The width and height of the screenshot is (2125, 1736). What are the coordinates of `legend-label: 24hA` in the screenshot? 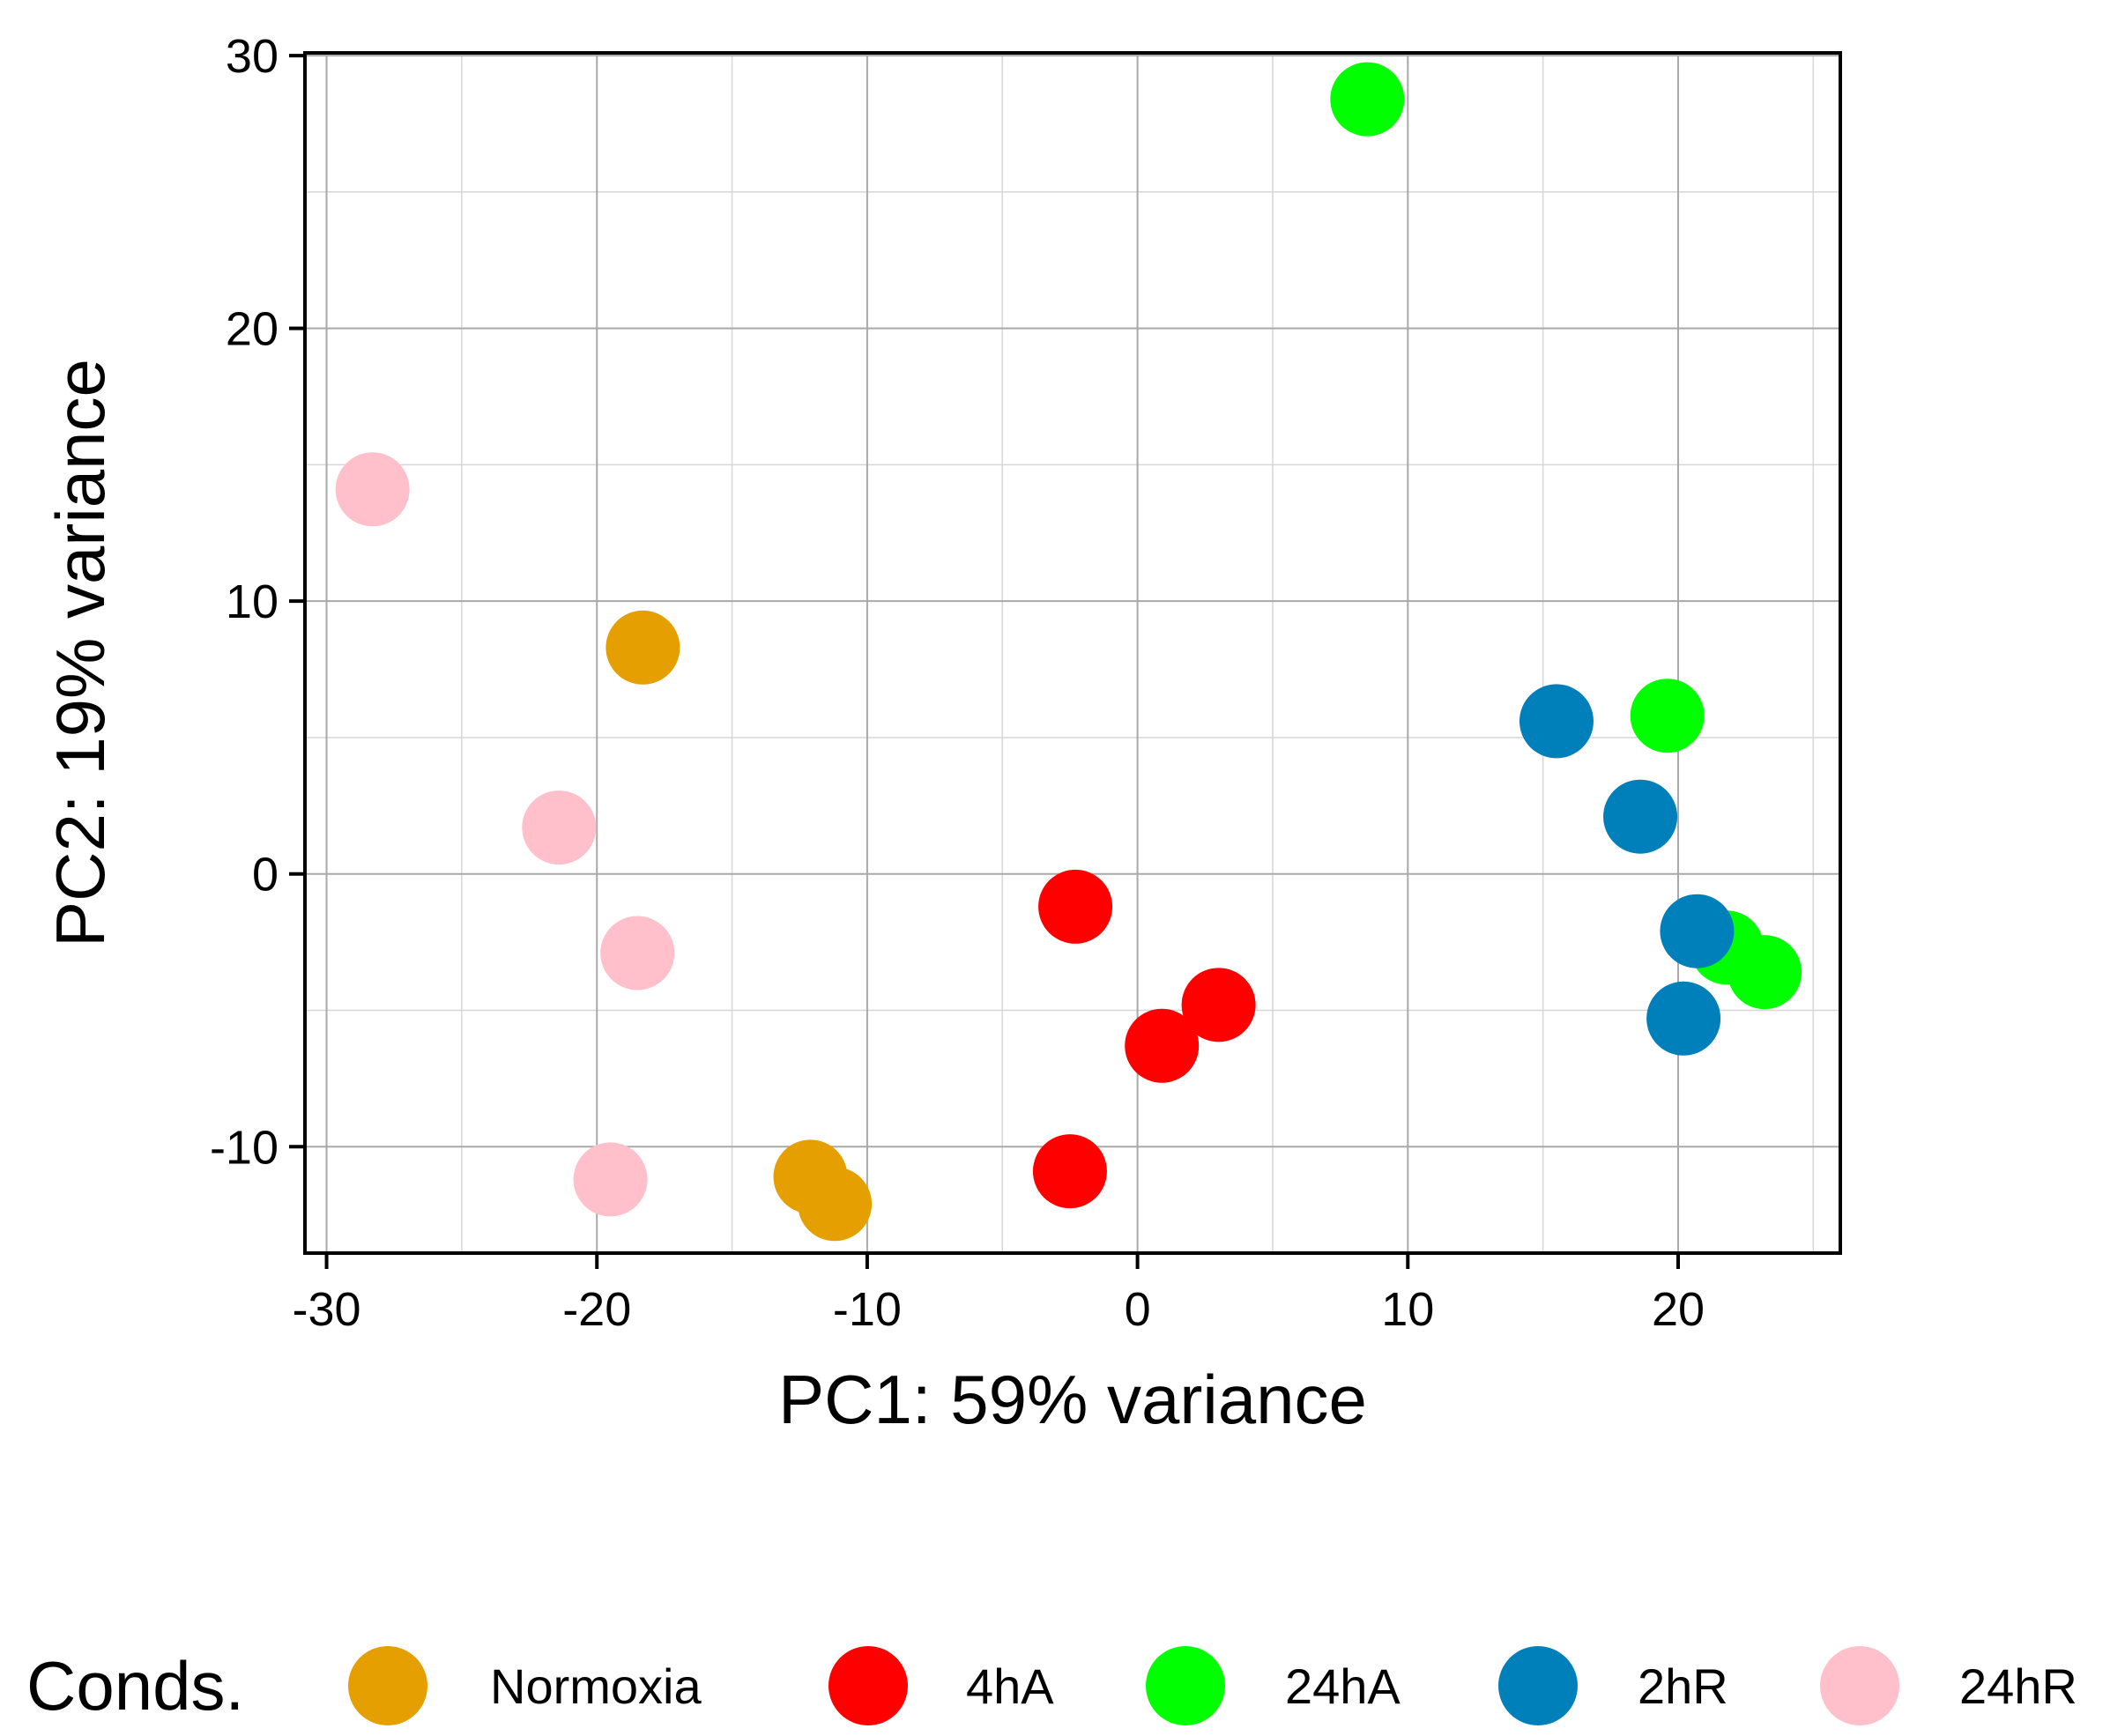 It's located at (1343, 1686).